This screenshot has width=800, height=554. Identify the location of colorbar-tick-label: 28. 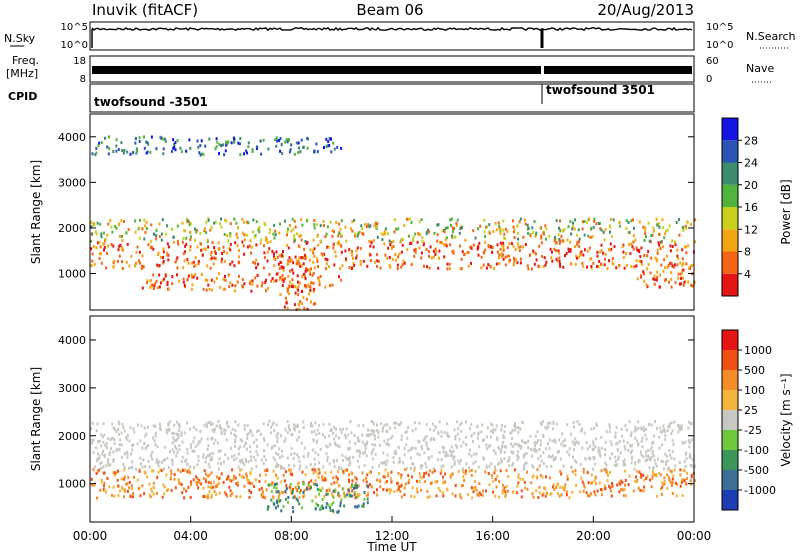
(751, 140).